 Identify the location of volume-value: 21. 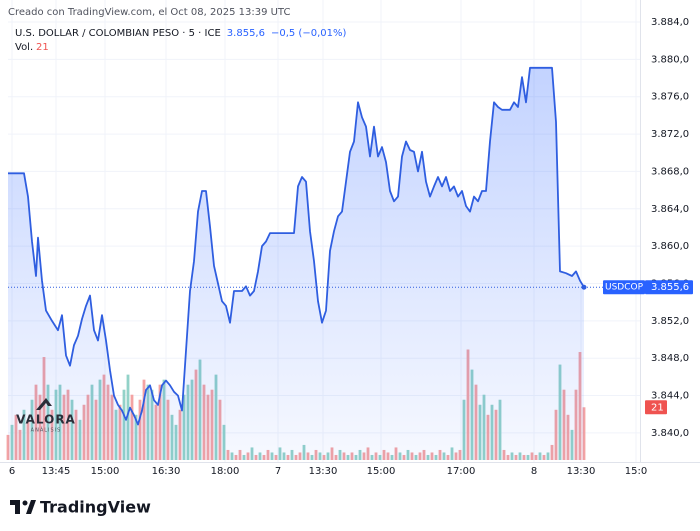
(42, 47).